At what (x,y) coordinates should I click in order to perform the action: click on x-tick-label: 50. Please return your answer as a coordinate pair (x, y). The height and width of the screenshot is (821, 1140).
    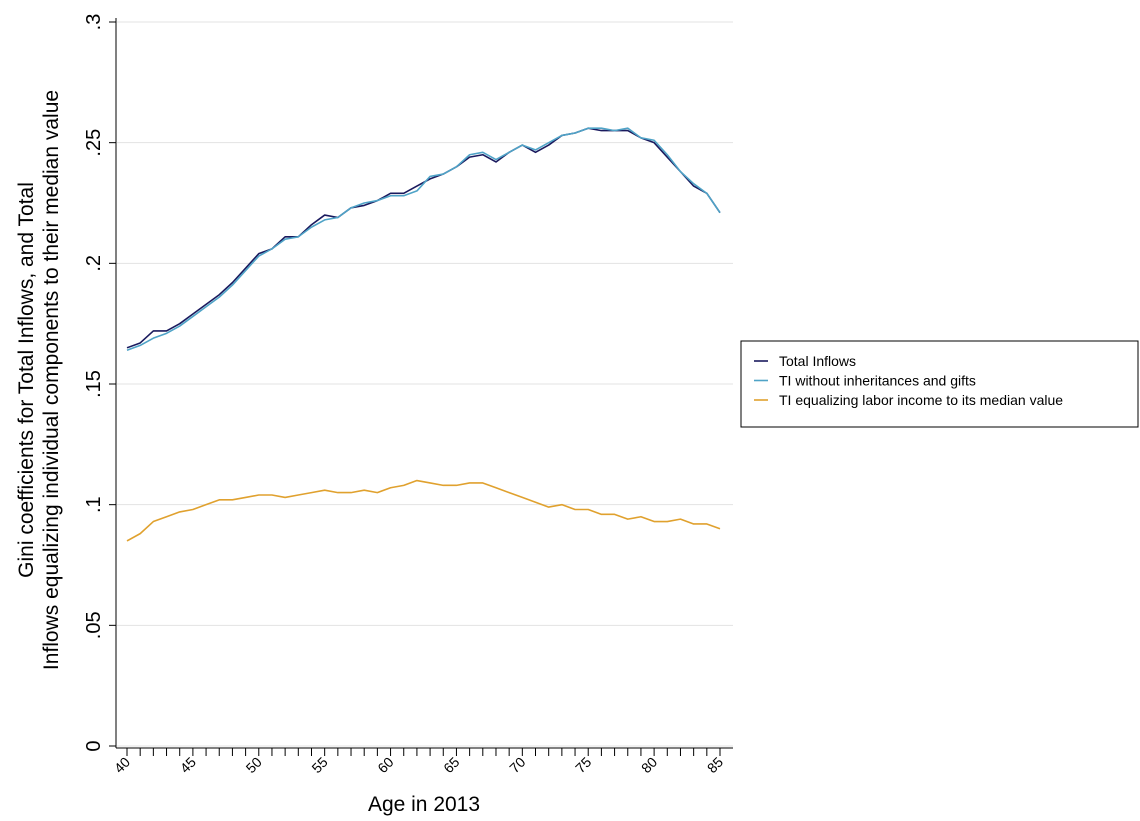
    Looking at the image, I should click on (254, 765).